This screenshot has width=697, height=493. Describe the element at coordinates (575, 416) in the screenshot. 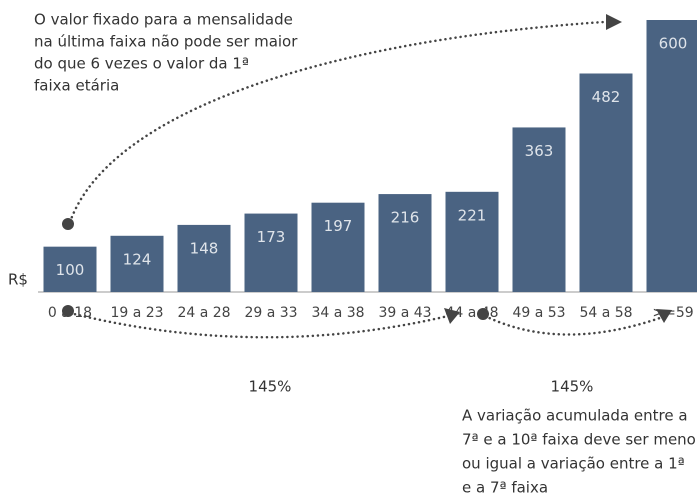

I see `note-line: A variação acumulada entre a` at that location.